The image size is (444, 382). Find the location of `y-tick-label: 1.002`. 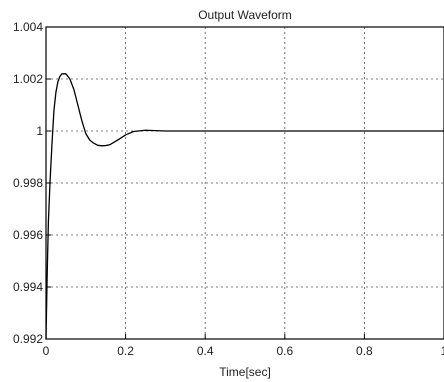

y-tick-label: 1.002 is located at coordinates (28, 79).